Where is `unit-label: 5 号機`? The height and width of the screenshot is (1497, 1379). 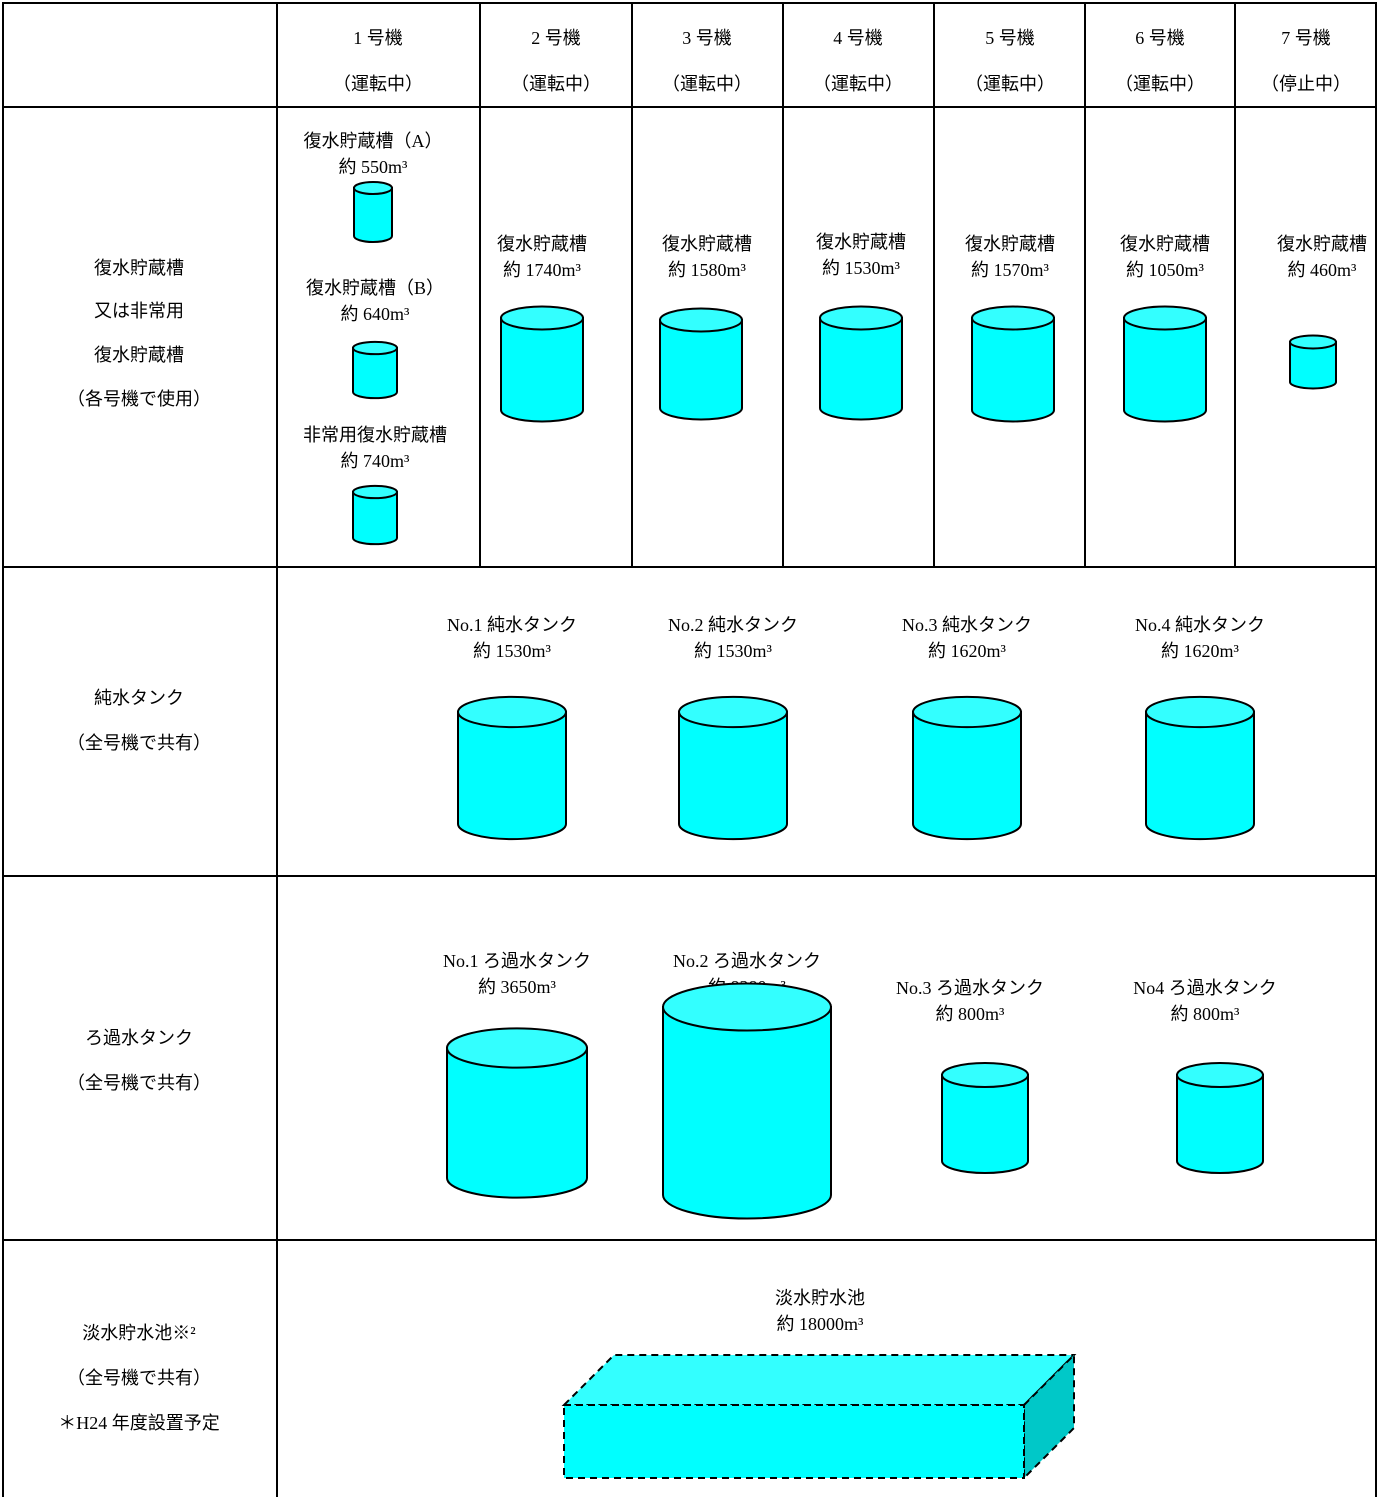 unit-label: 5 号機 is located at coordinates (1010, 38).